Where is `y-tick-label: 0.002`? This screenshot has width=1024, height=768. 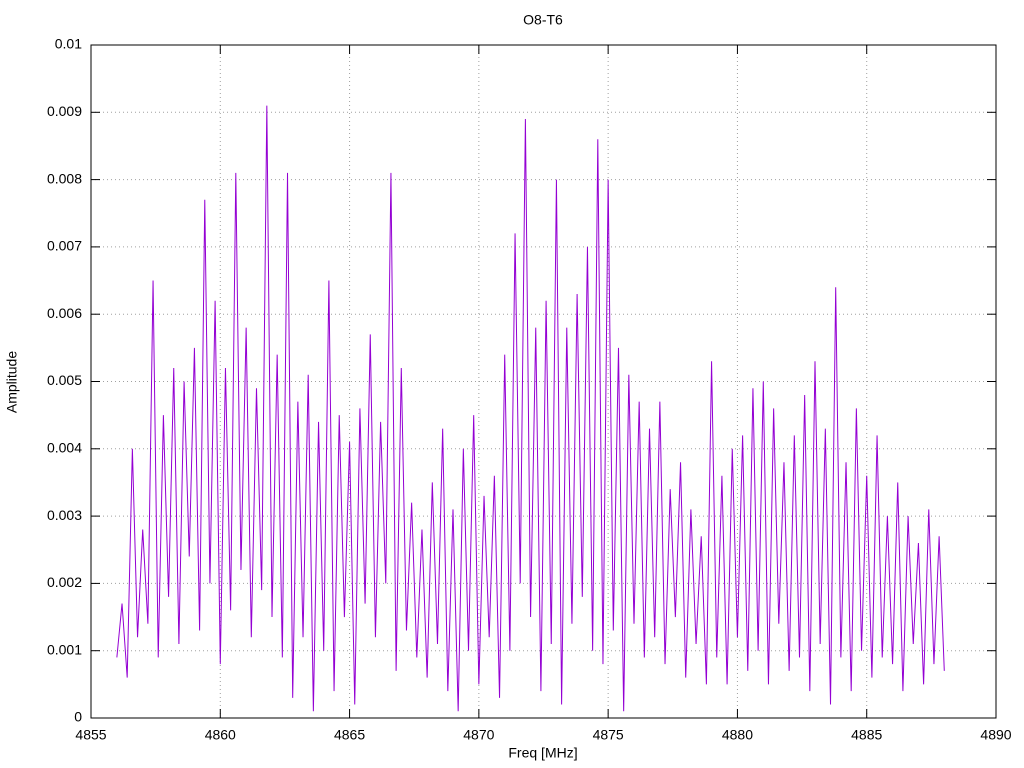 y-tick-label: 0.002 is located at coordinates (64, 582).